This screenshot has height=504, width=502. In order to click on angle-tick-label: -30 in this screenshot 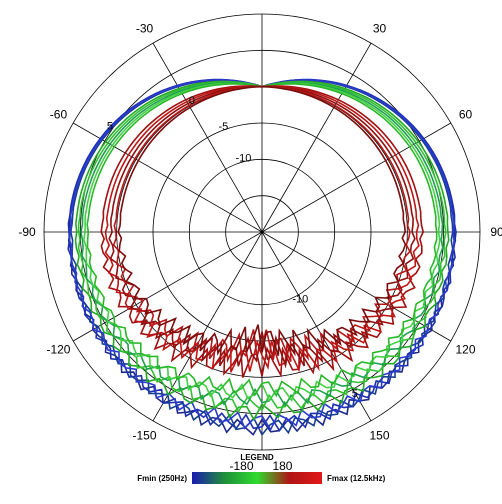, I will do `click(145, 28)`.